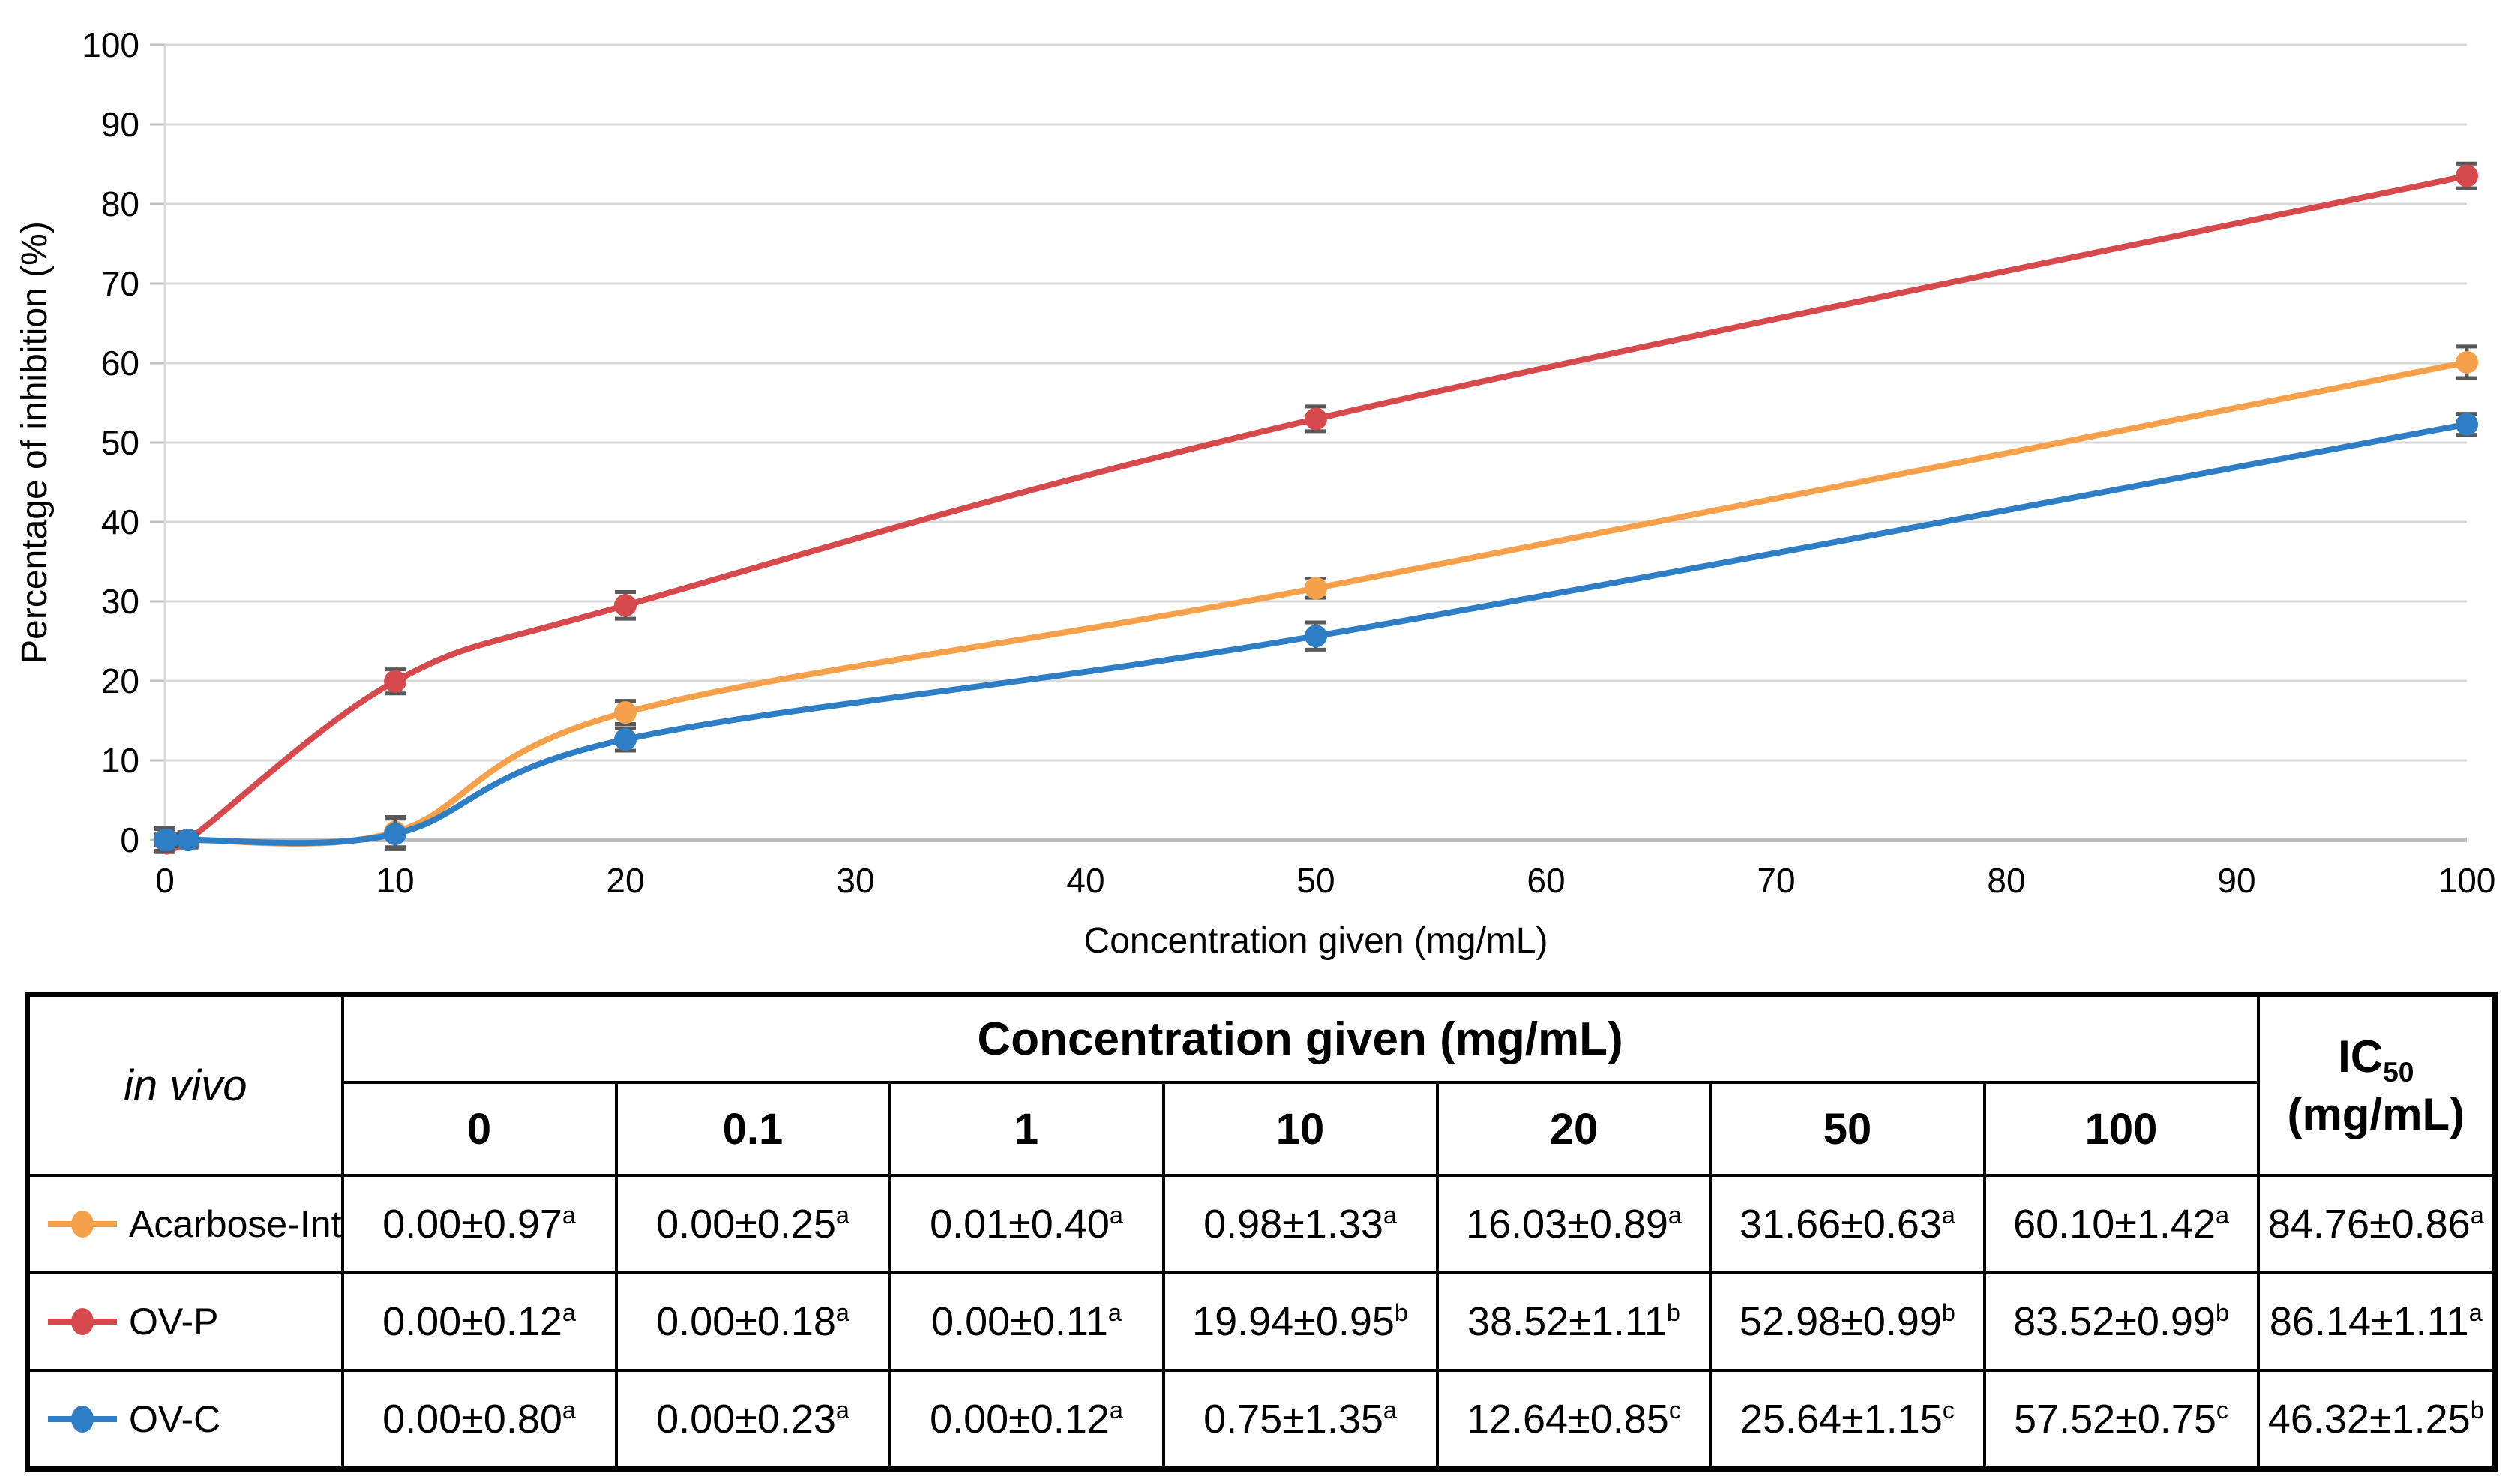  Describe the element at coordinates (120, 124) in the screenshot. I see `y-tick-label: 90` at that location.